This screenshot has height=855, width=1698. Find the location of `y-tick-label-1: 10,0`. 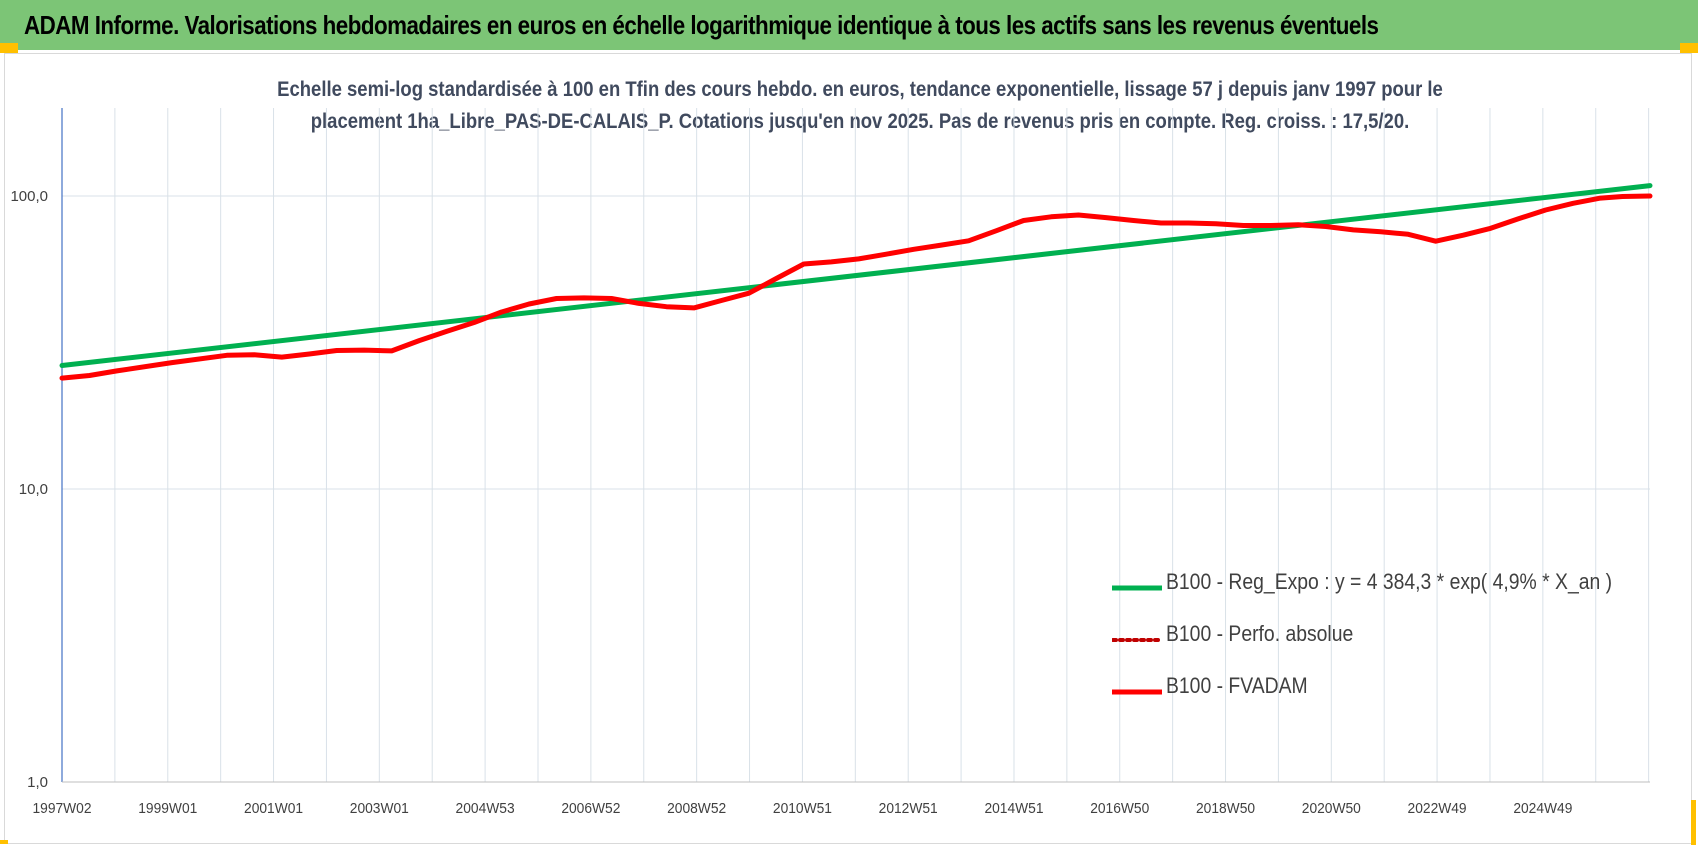

y-tick-label-1: 10,0 is located at coordinates (33, 489).